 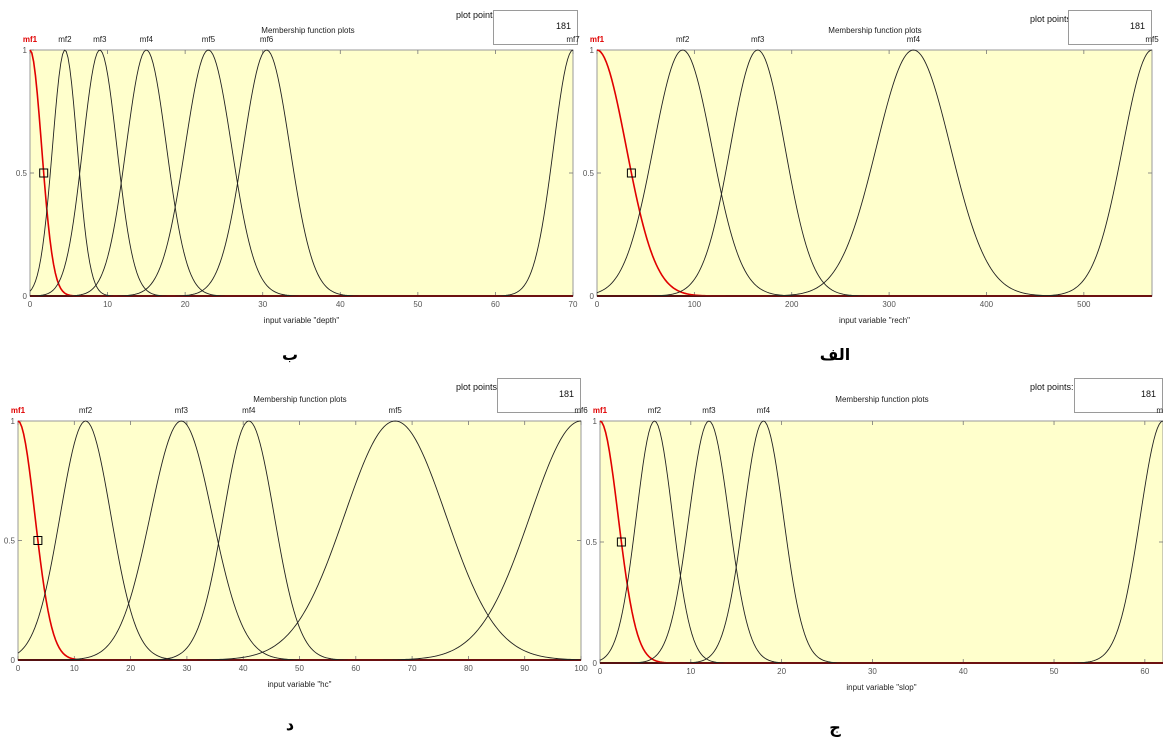 I want to click on x-tick-label: 400, so click(x=987, y=304).